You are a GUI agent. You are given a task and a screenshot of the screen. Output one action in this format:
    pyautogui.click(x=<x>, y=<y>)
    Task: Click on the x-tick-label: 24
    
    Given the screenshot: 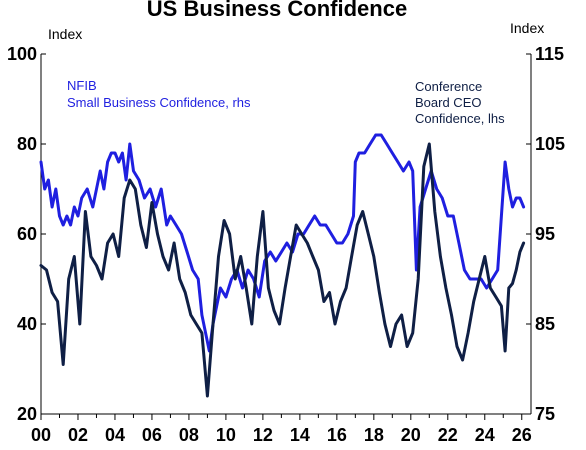 What is the action you would take?
    pyautogui.click(x=485, y=435)
    